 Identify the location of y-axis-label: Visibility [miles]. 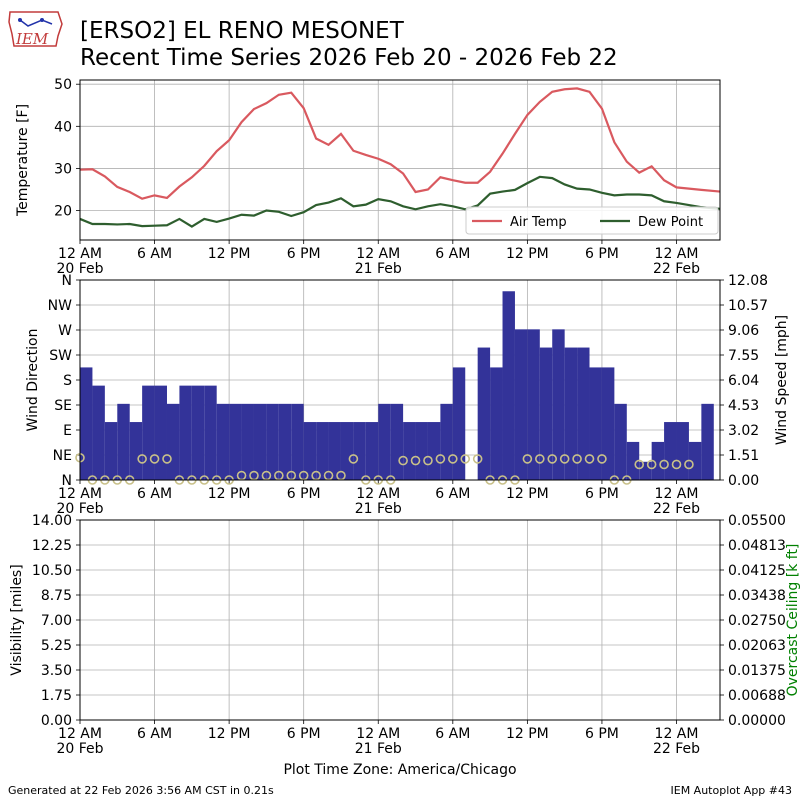
(17, 619).